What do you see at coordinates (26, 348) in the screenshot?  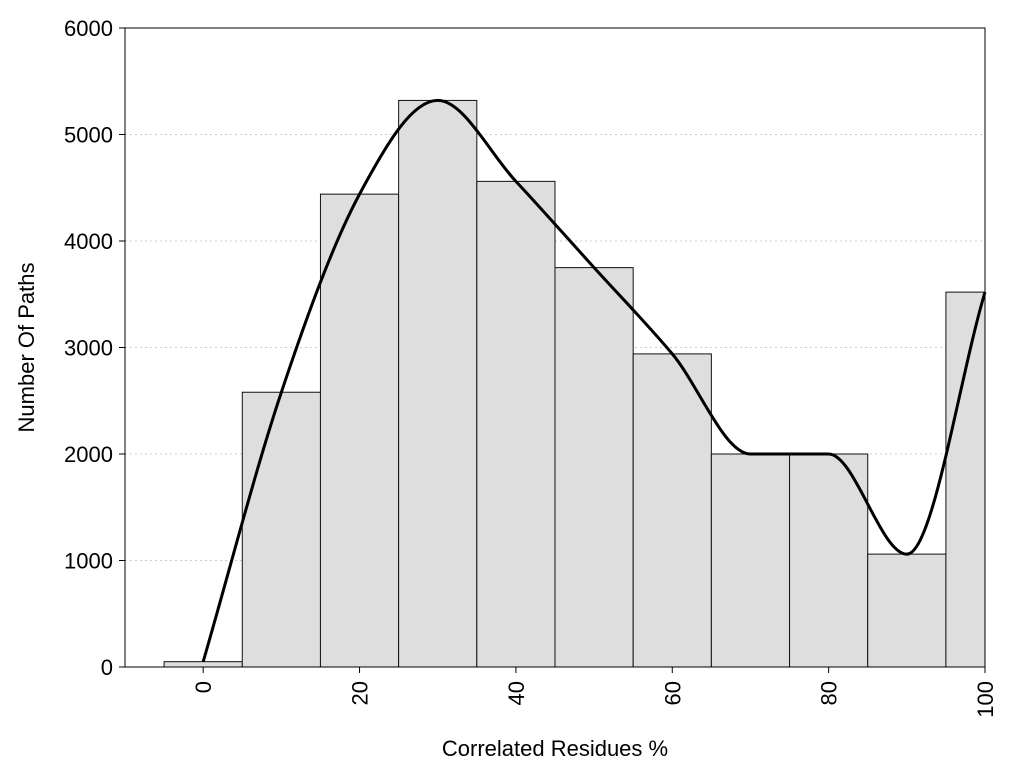 I see `y-axis-label: Number Of Paths` at bounding box center [26, 348].